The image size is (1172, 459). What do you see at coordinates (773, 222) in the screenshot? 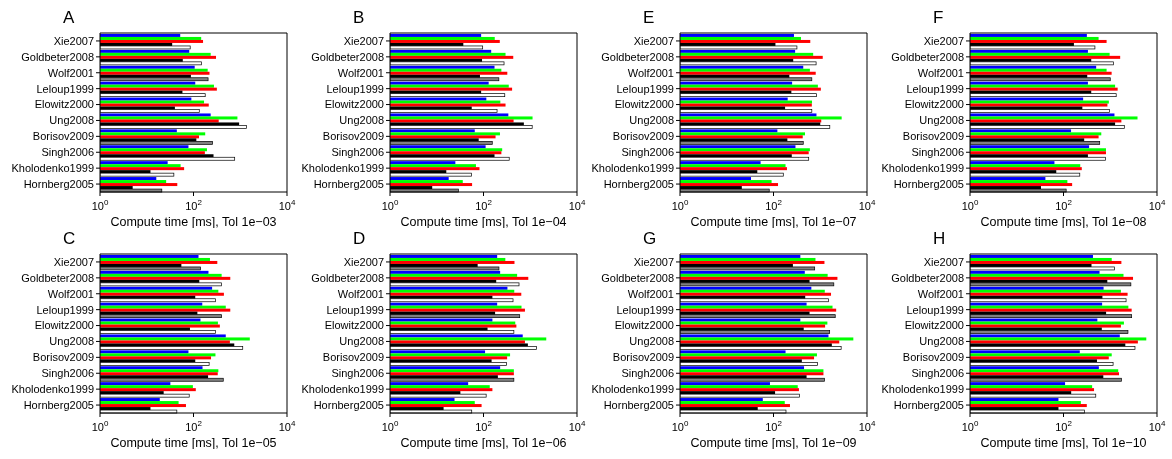
I see `x-axis-title: Compute time [ms], Tol 1e−07` at bounding box center [773, 222].